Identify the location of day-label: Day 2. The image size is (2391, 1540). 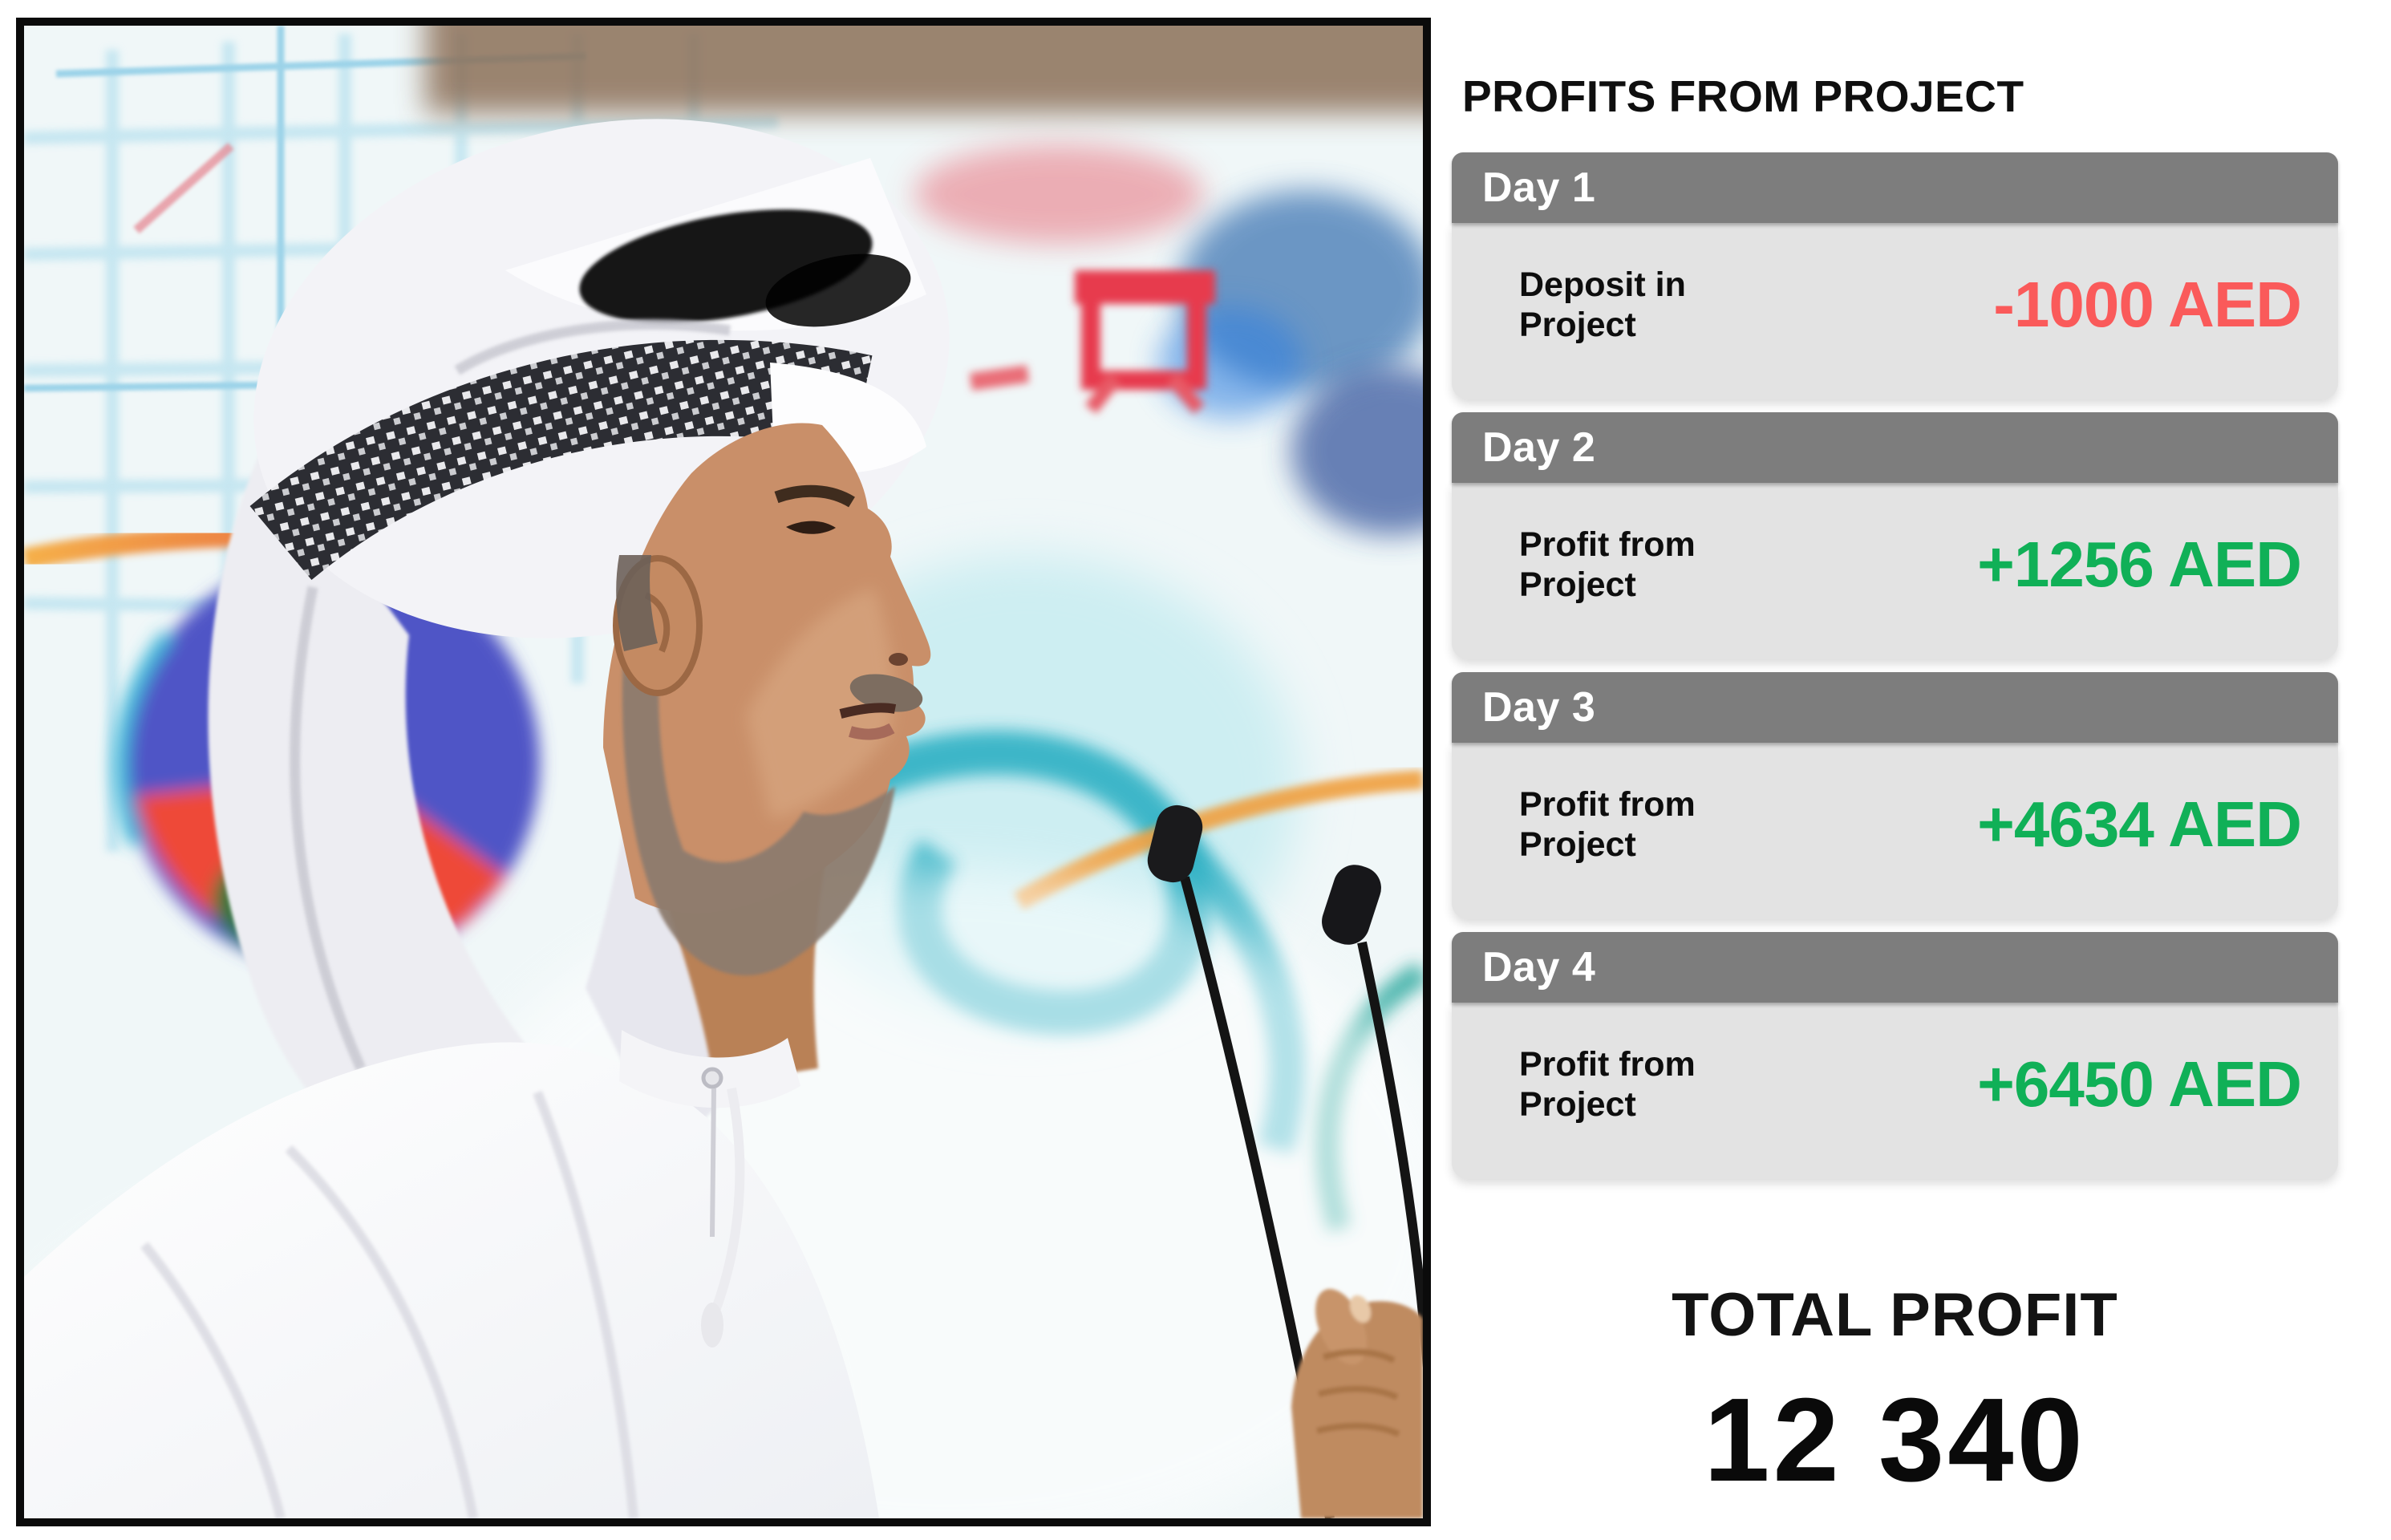
(1539, 448).